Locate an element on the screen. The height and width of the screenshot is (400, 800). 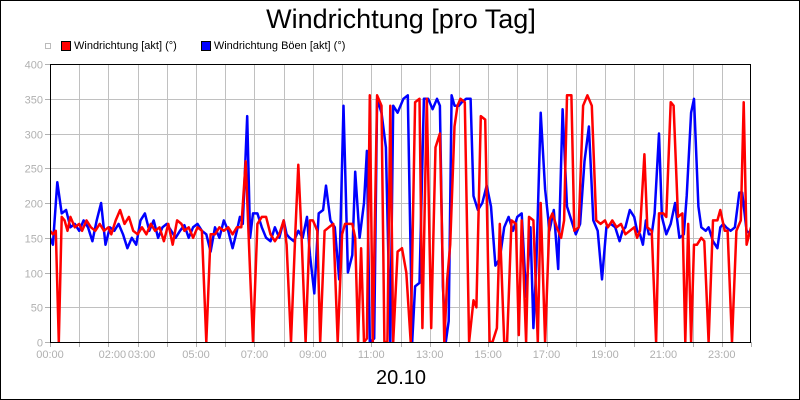
x-tick-label: 11:00 is located at coordinates (371, 355).